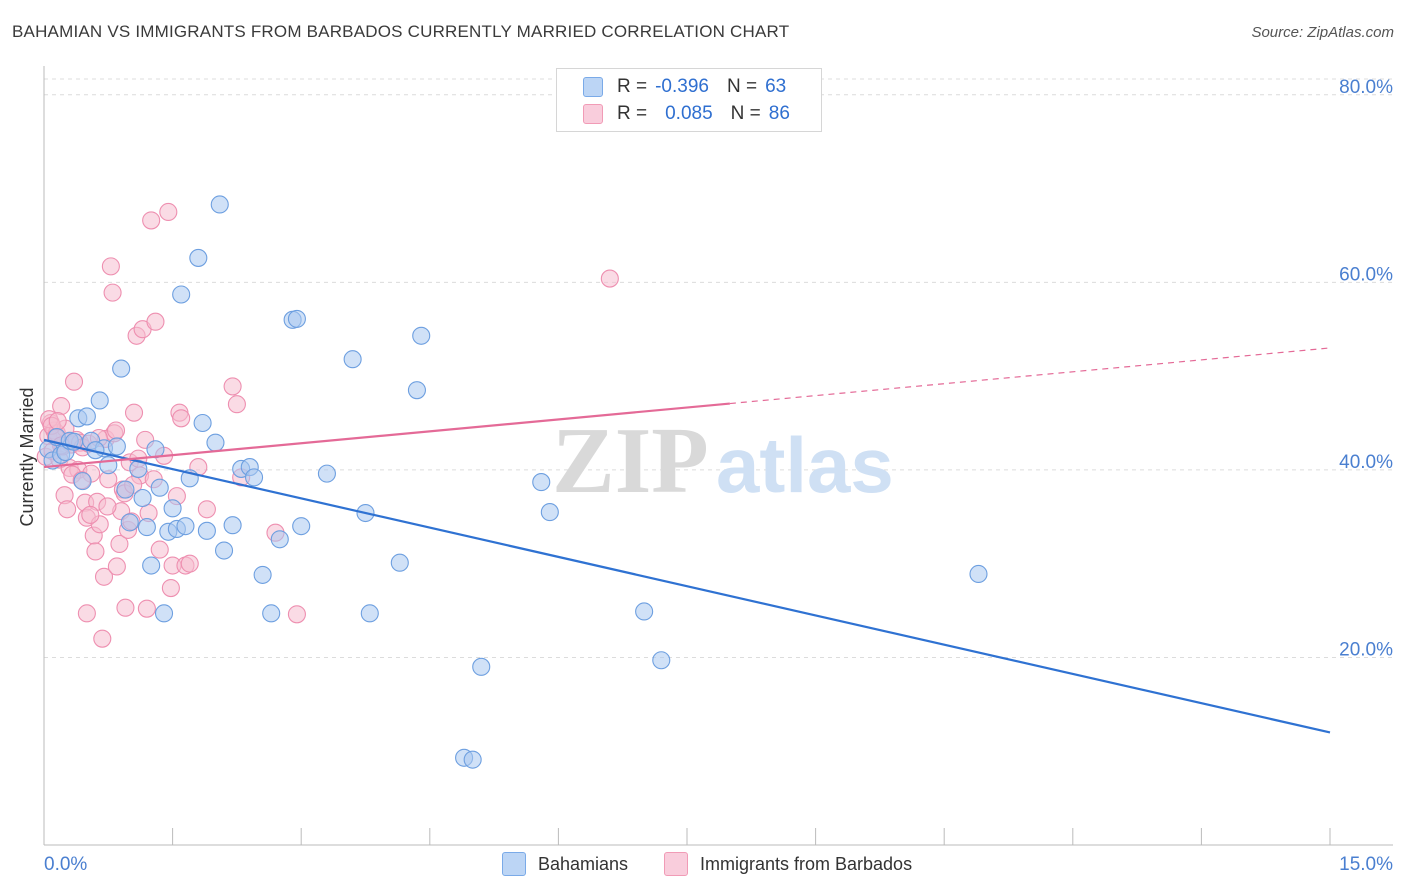 This screenshot has width=1406, height=892. Describe the element at coordinates (689, 100) in the screenshot. I see `stats-legend: R = -0.396 N = 63 R = 0.085 N = 86` at that location.